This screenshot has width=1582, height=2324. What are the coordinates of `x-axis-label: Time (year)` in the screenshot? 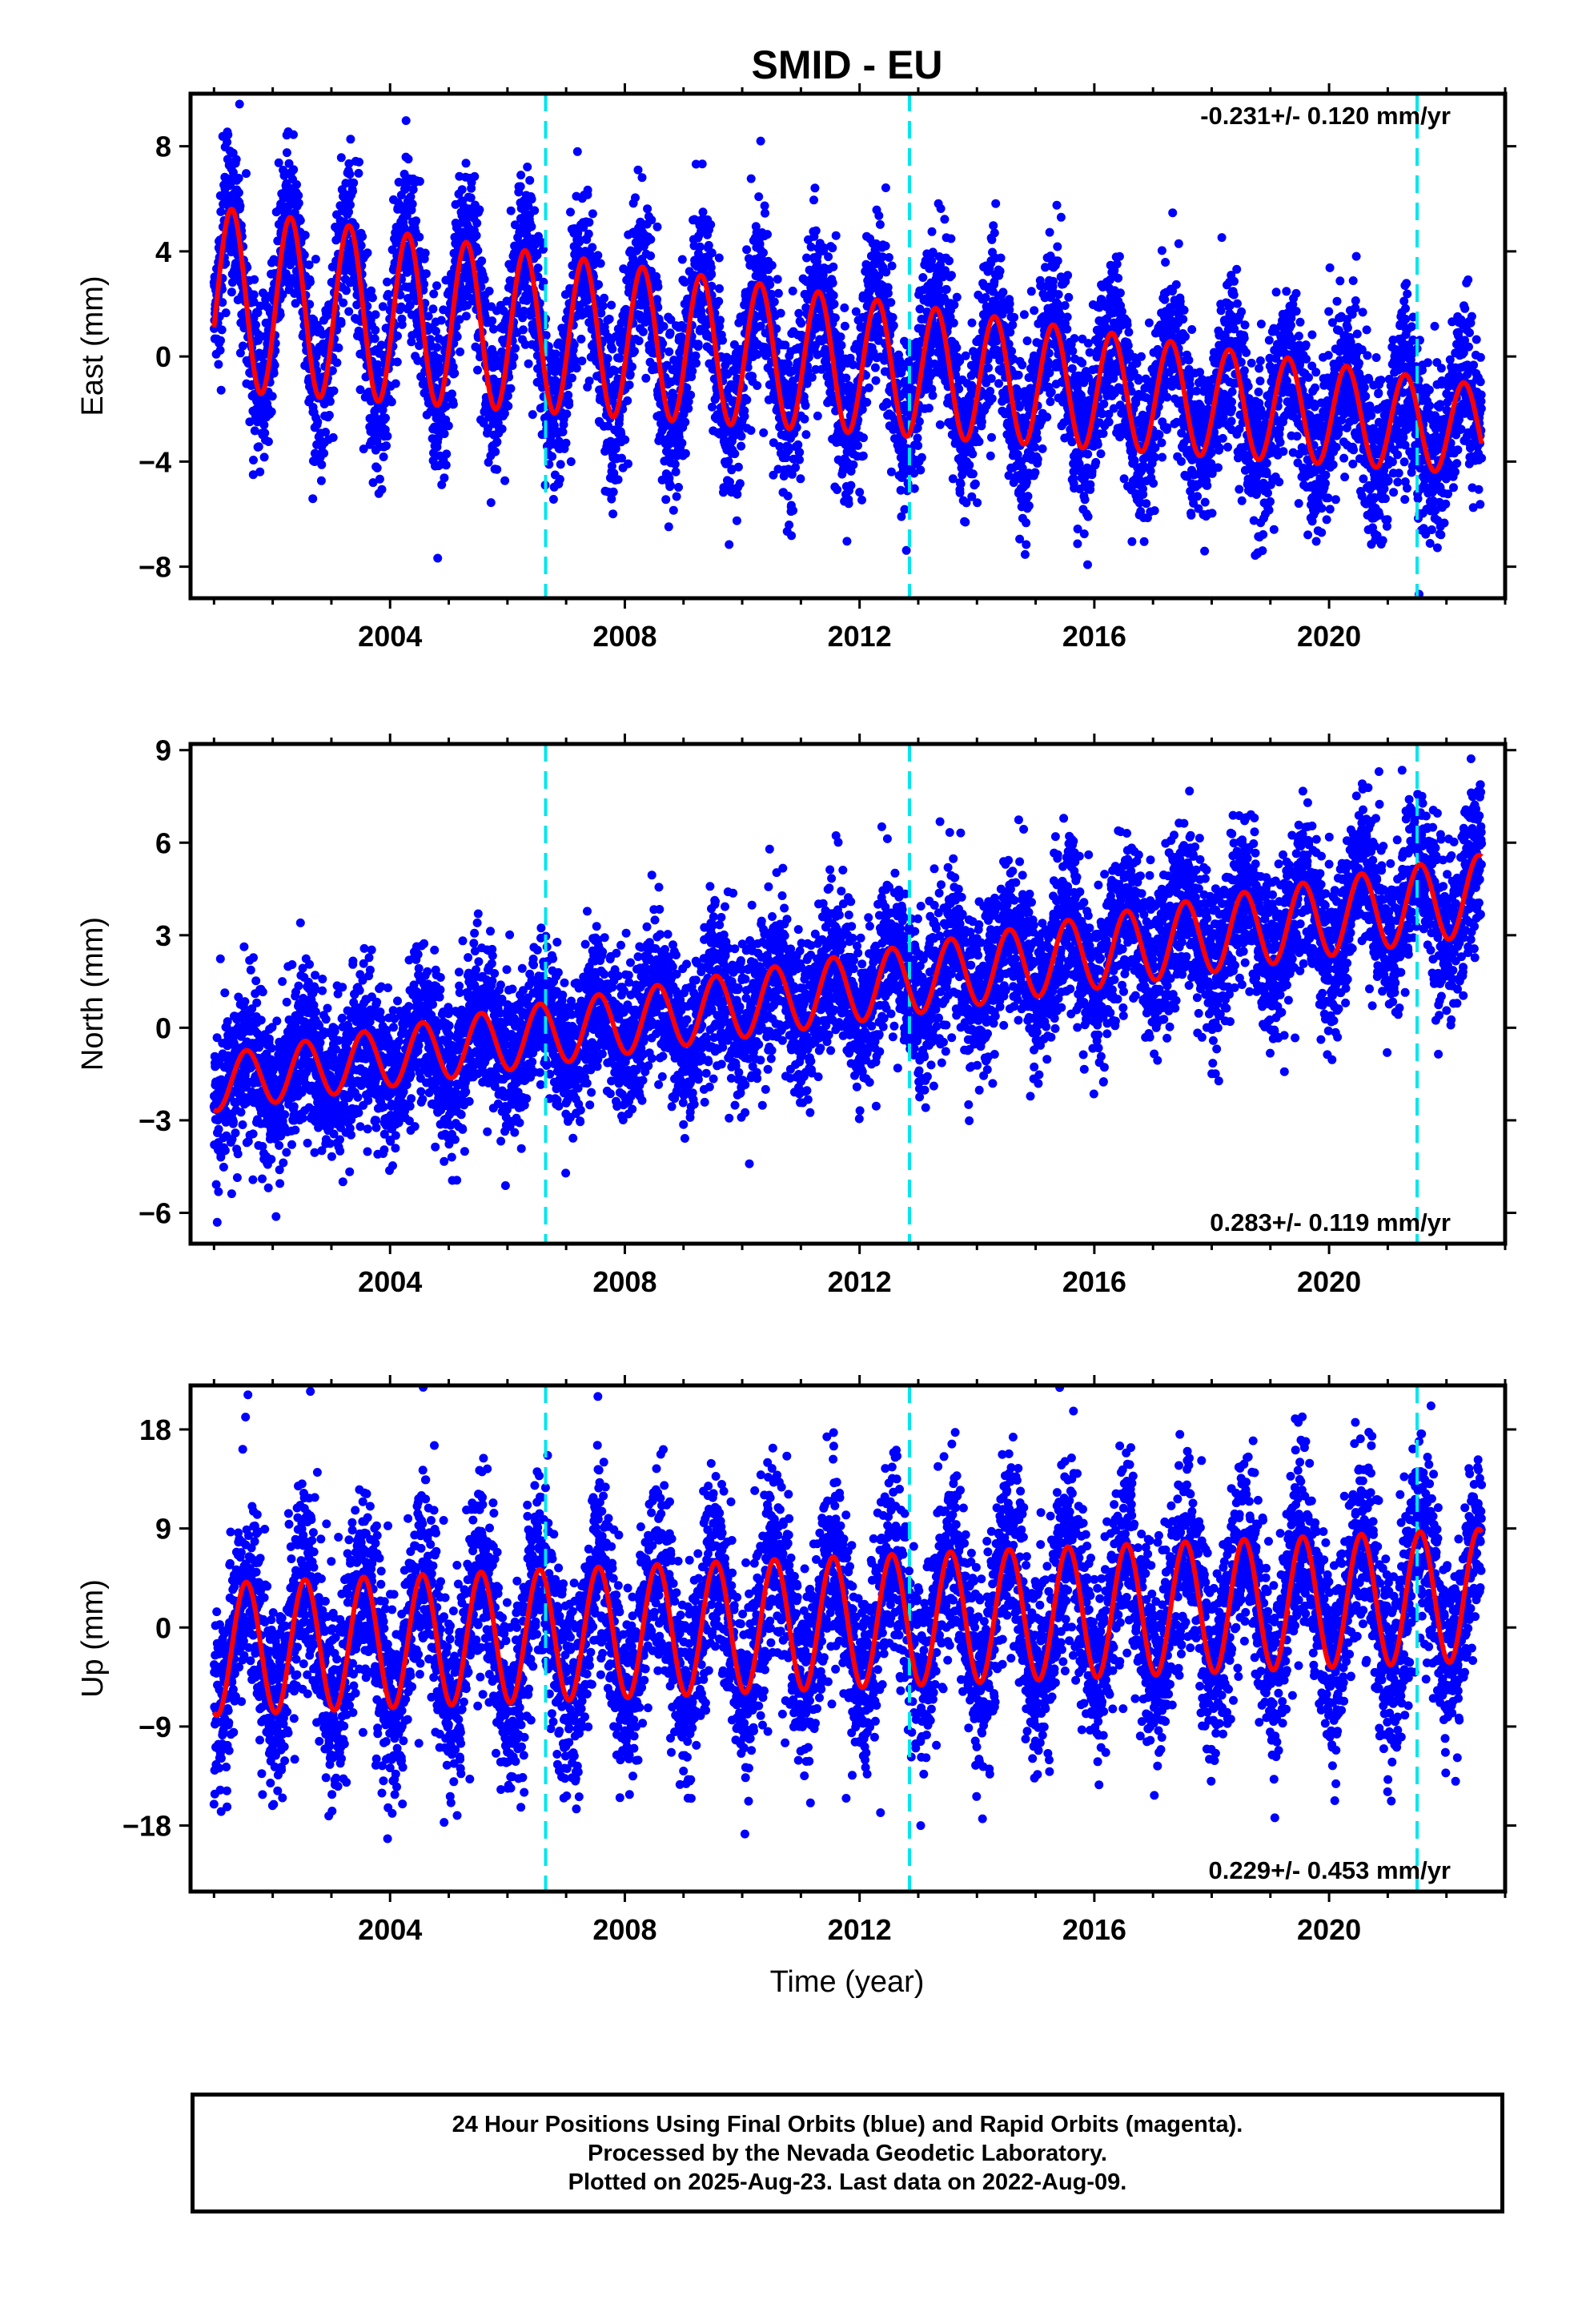 It's located at (847, 1982).